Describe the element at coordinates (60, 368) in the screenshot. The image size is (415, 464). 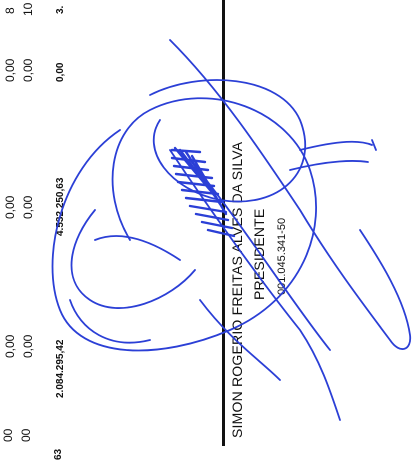
I see `total-cell: 2.084.295,42` at that location.